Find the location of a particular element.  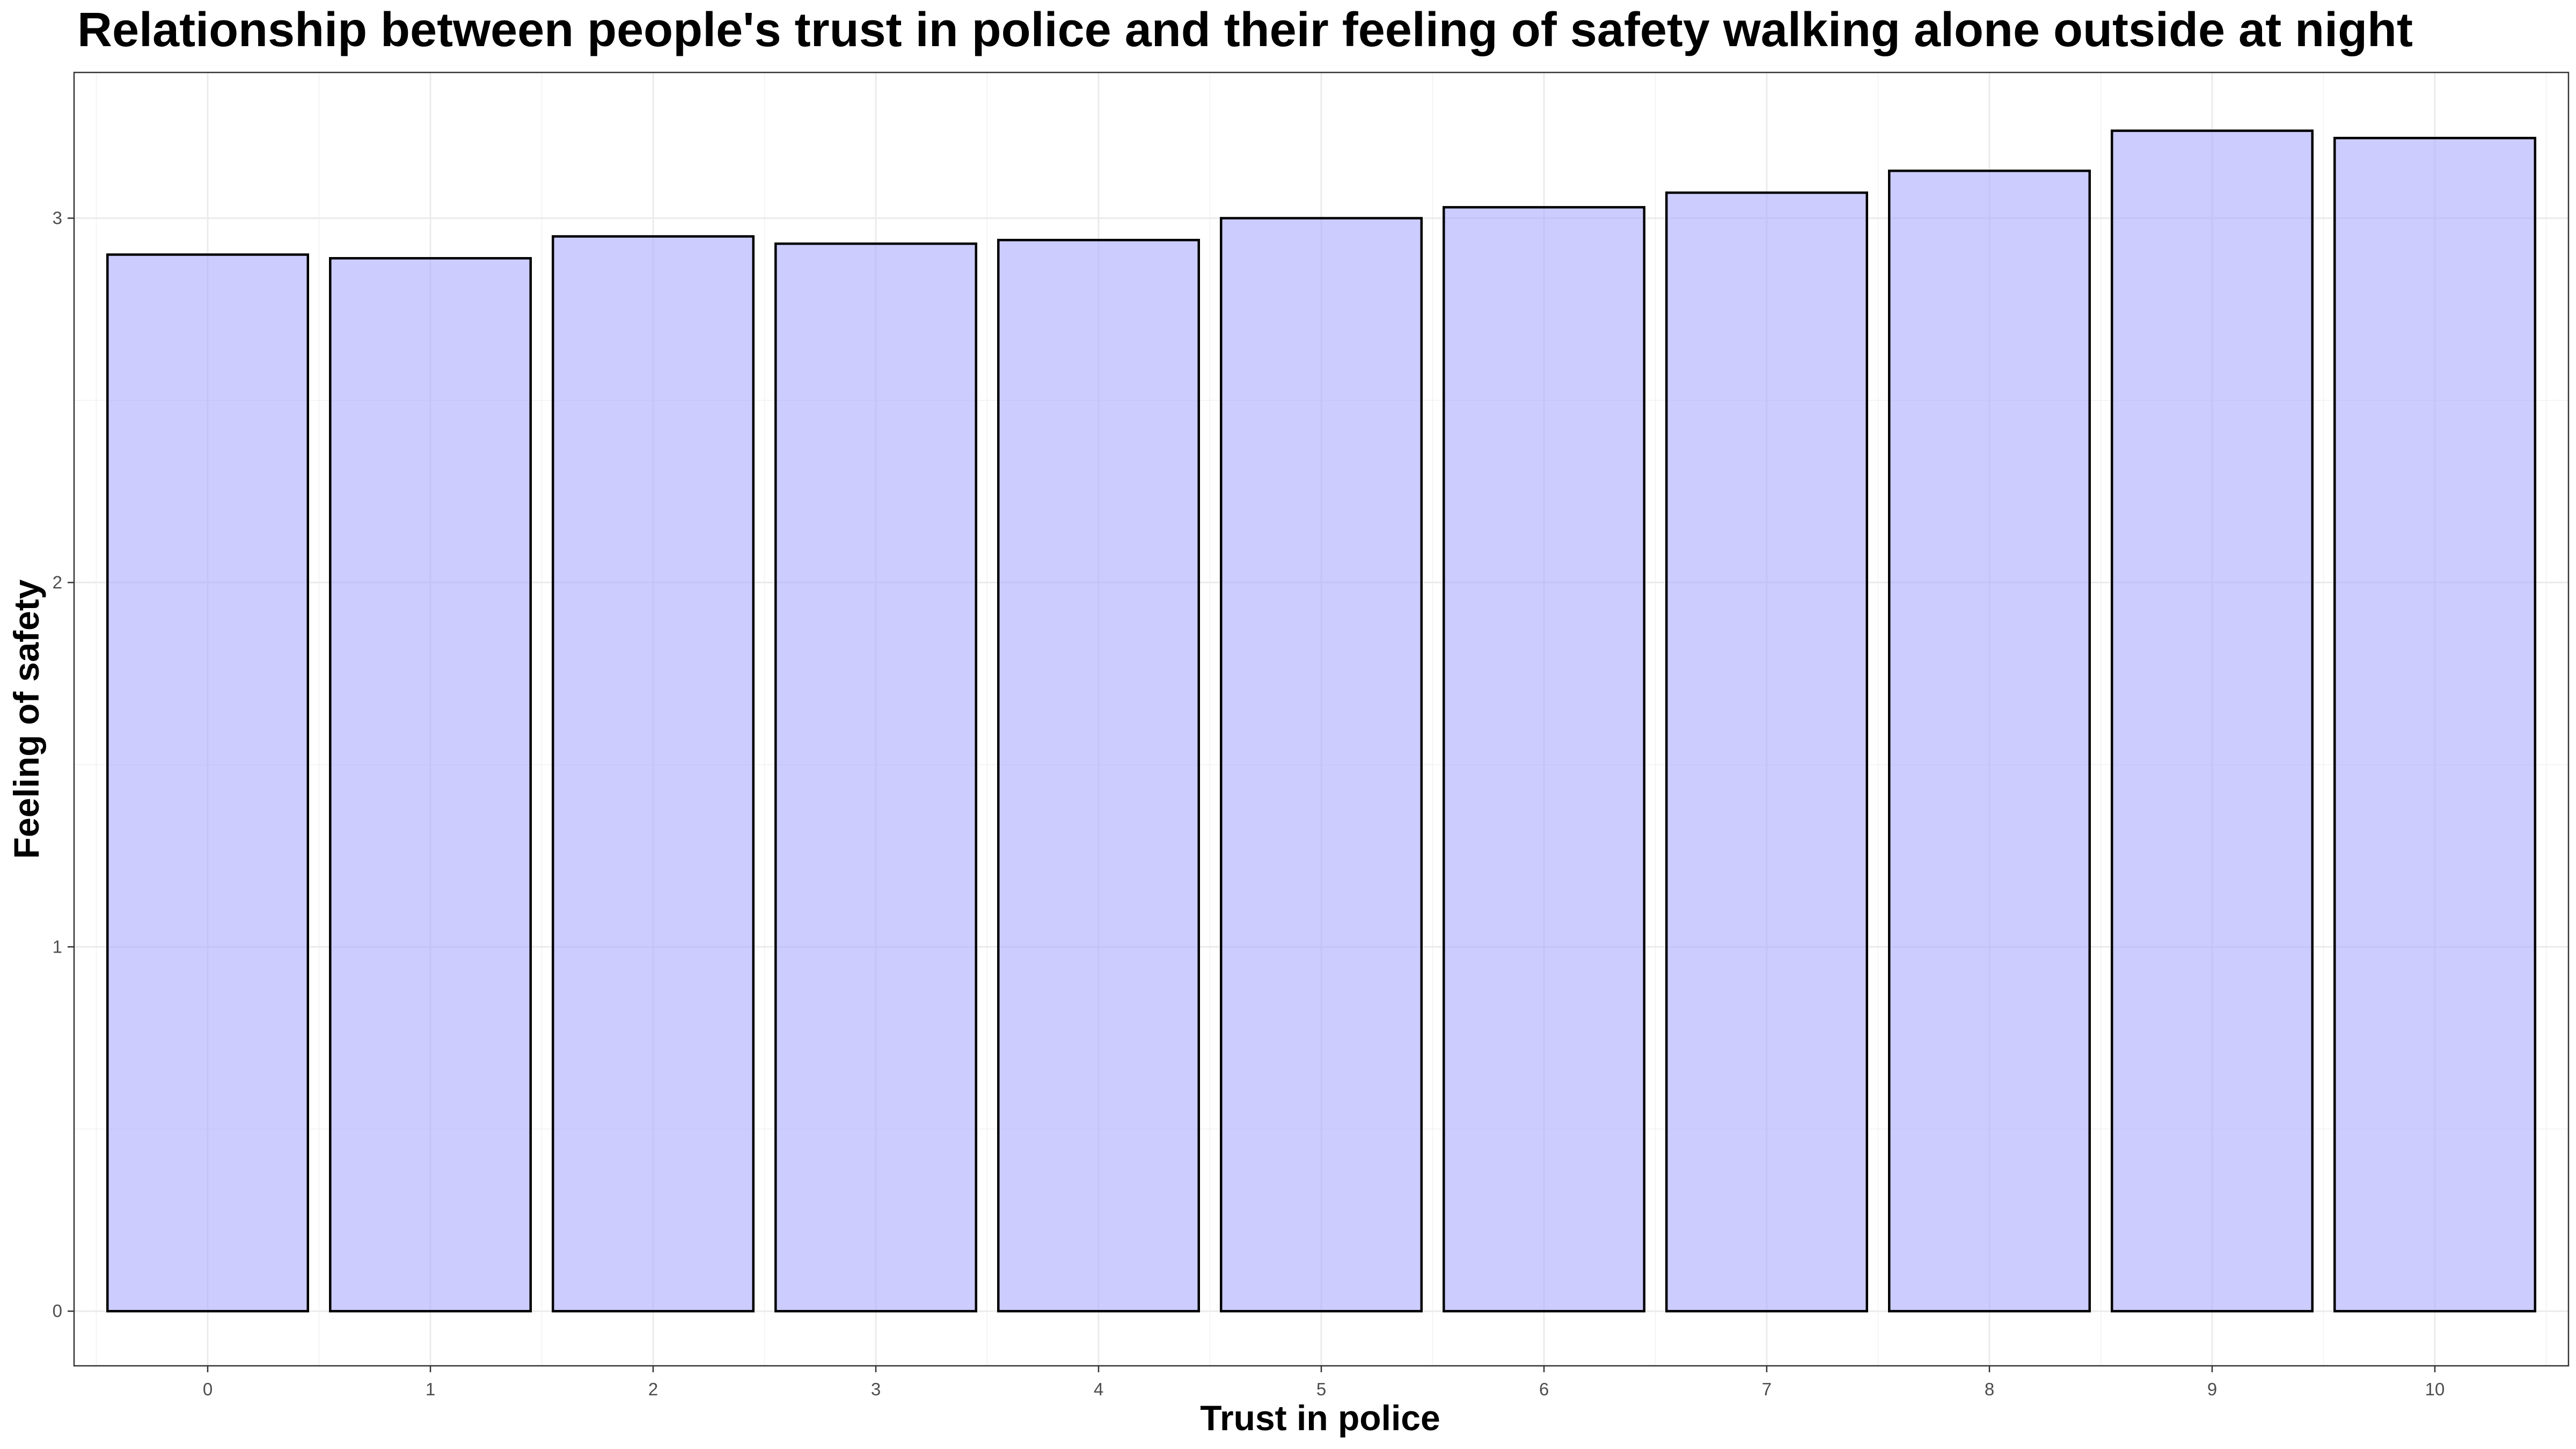

x-tick-label: 6 is located at coordinates (1544, 1389).